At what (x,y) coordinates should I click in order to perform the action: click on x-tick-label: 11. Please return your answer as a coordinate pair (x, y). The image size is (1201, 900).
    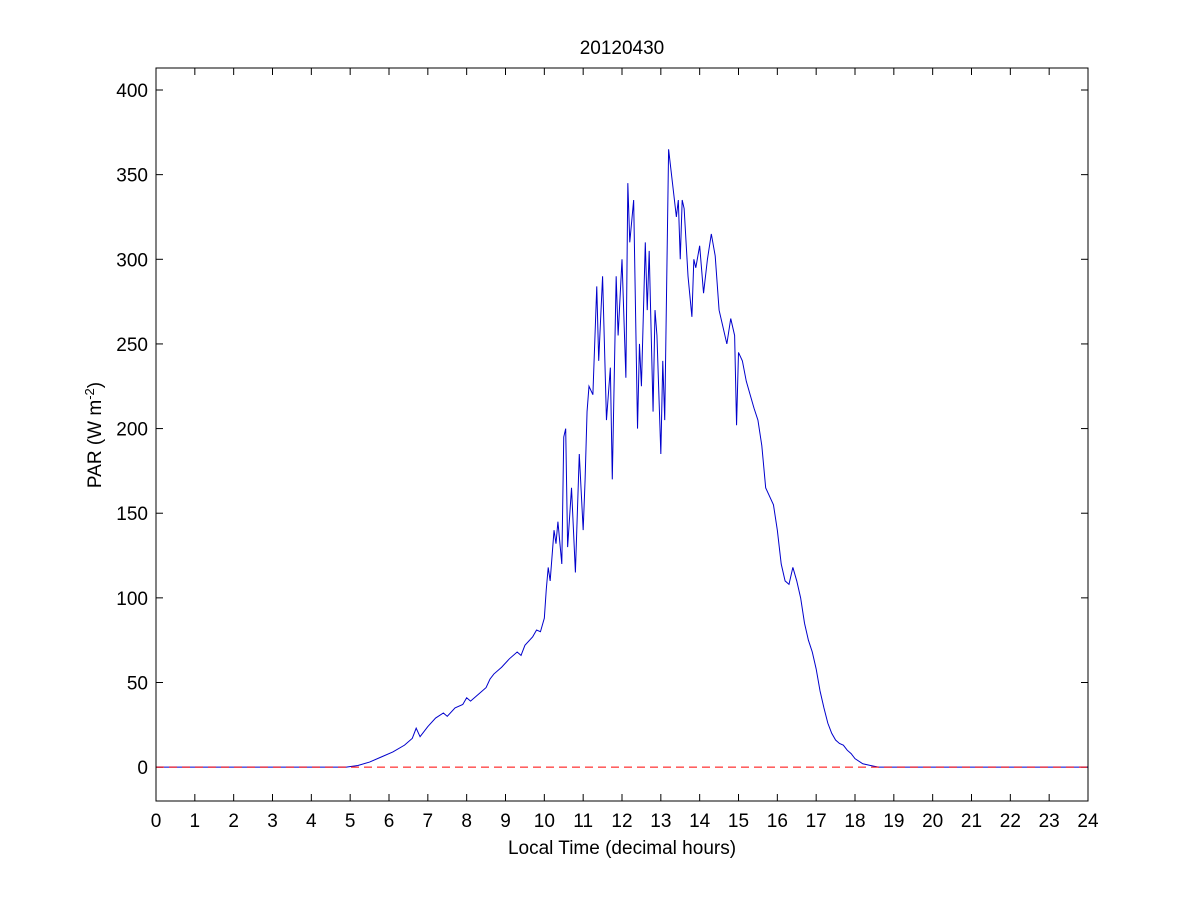
    Looking at the image, I should click on (583, 821).